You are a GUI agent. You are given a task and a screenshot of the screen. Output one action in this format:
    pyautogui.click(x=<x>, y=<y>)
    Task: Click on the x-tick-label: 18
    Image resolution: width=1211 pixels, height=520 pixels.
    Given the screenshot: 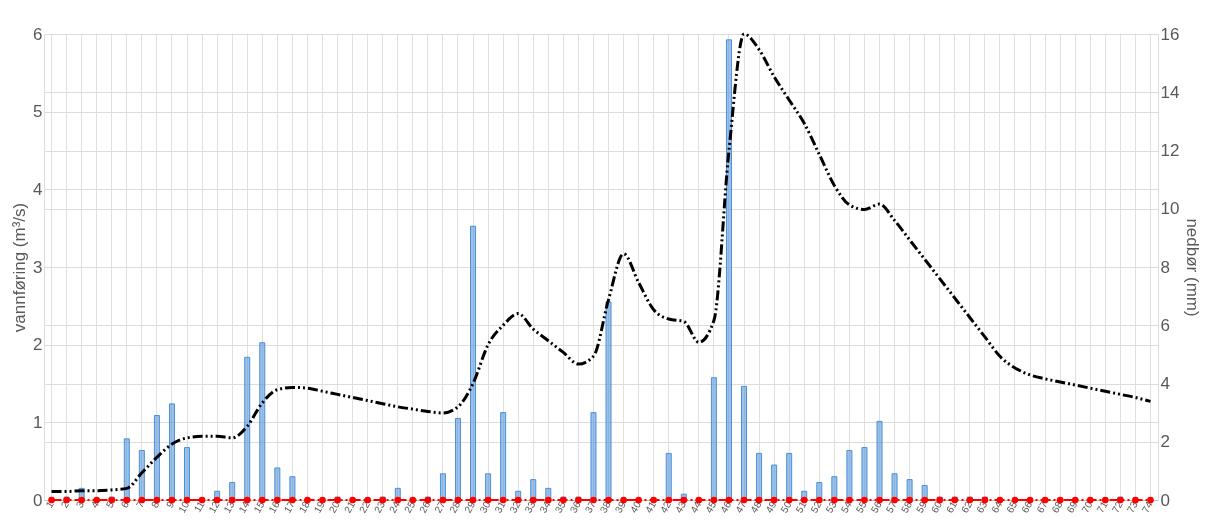 What is the action you would take?
    pyautogui.click(x=304, y=507)
    